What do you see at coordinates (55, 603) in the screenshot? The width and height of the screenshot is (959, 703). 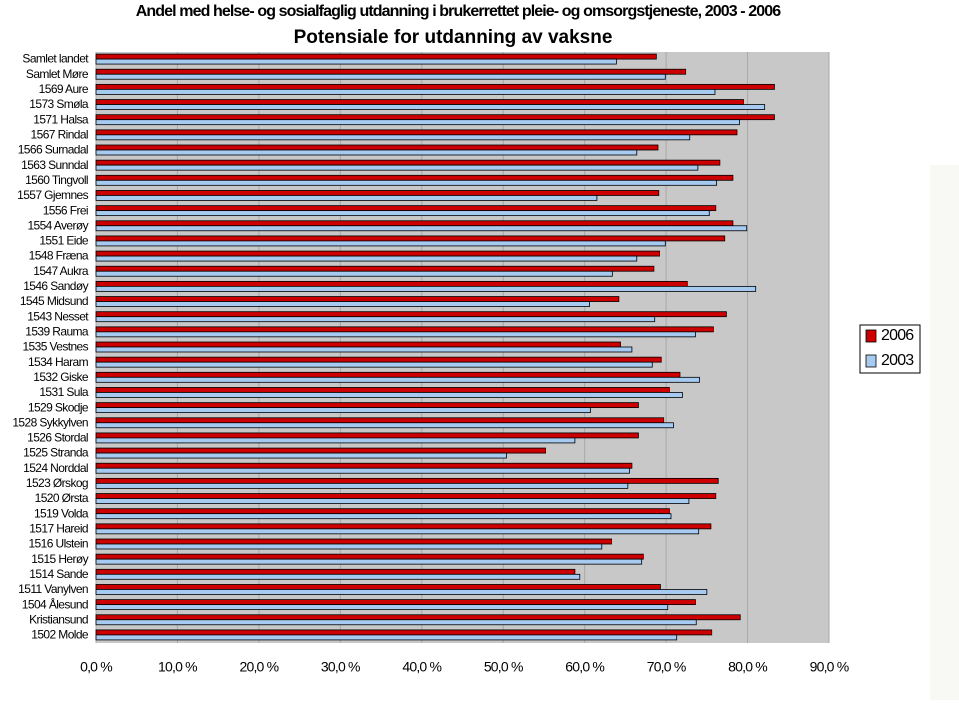 I see `y-tick-label: 1504 Ålesund` at bounding box center [55, 603].